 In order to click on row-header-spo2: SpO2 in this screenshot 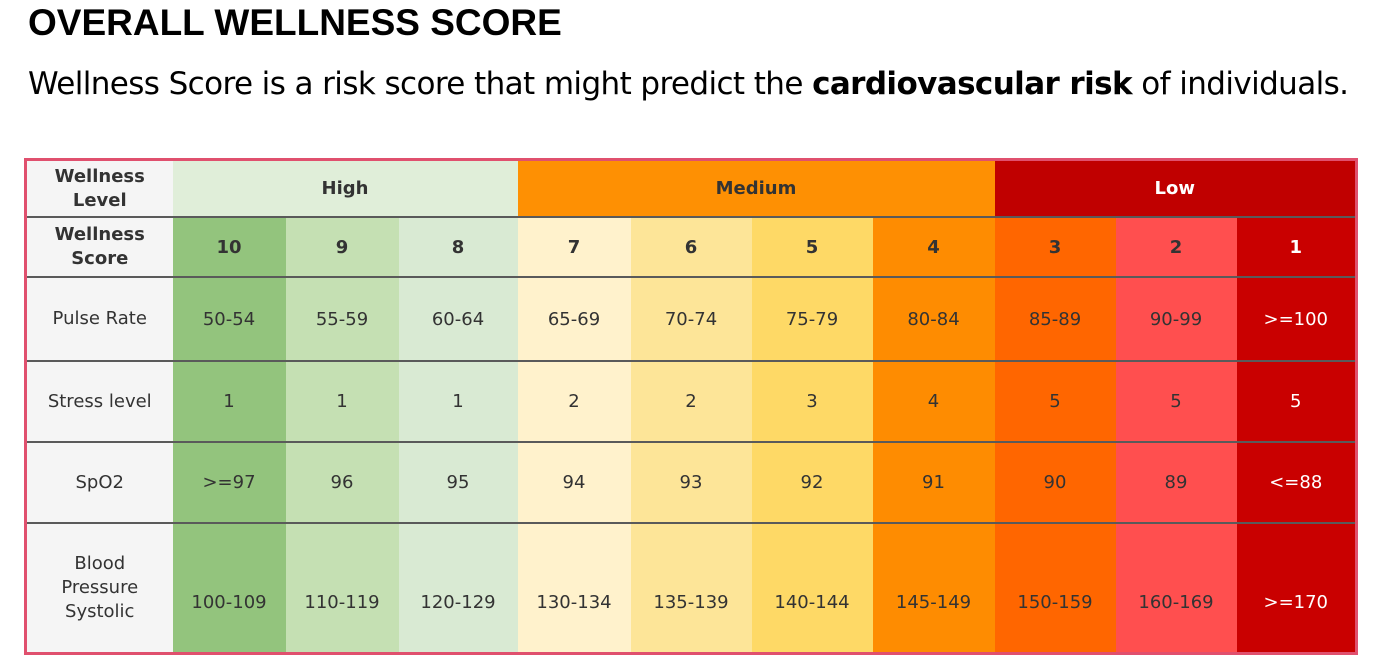, I will do `click(99, 483)`.